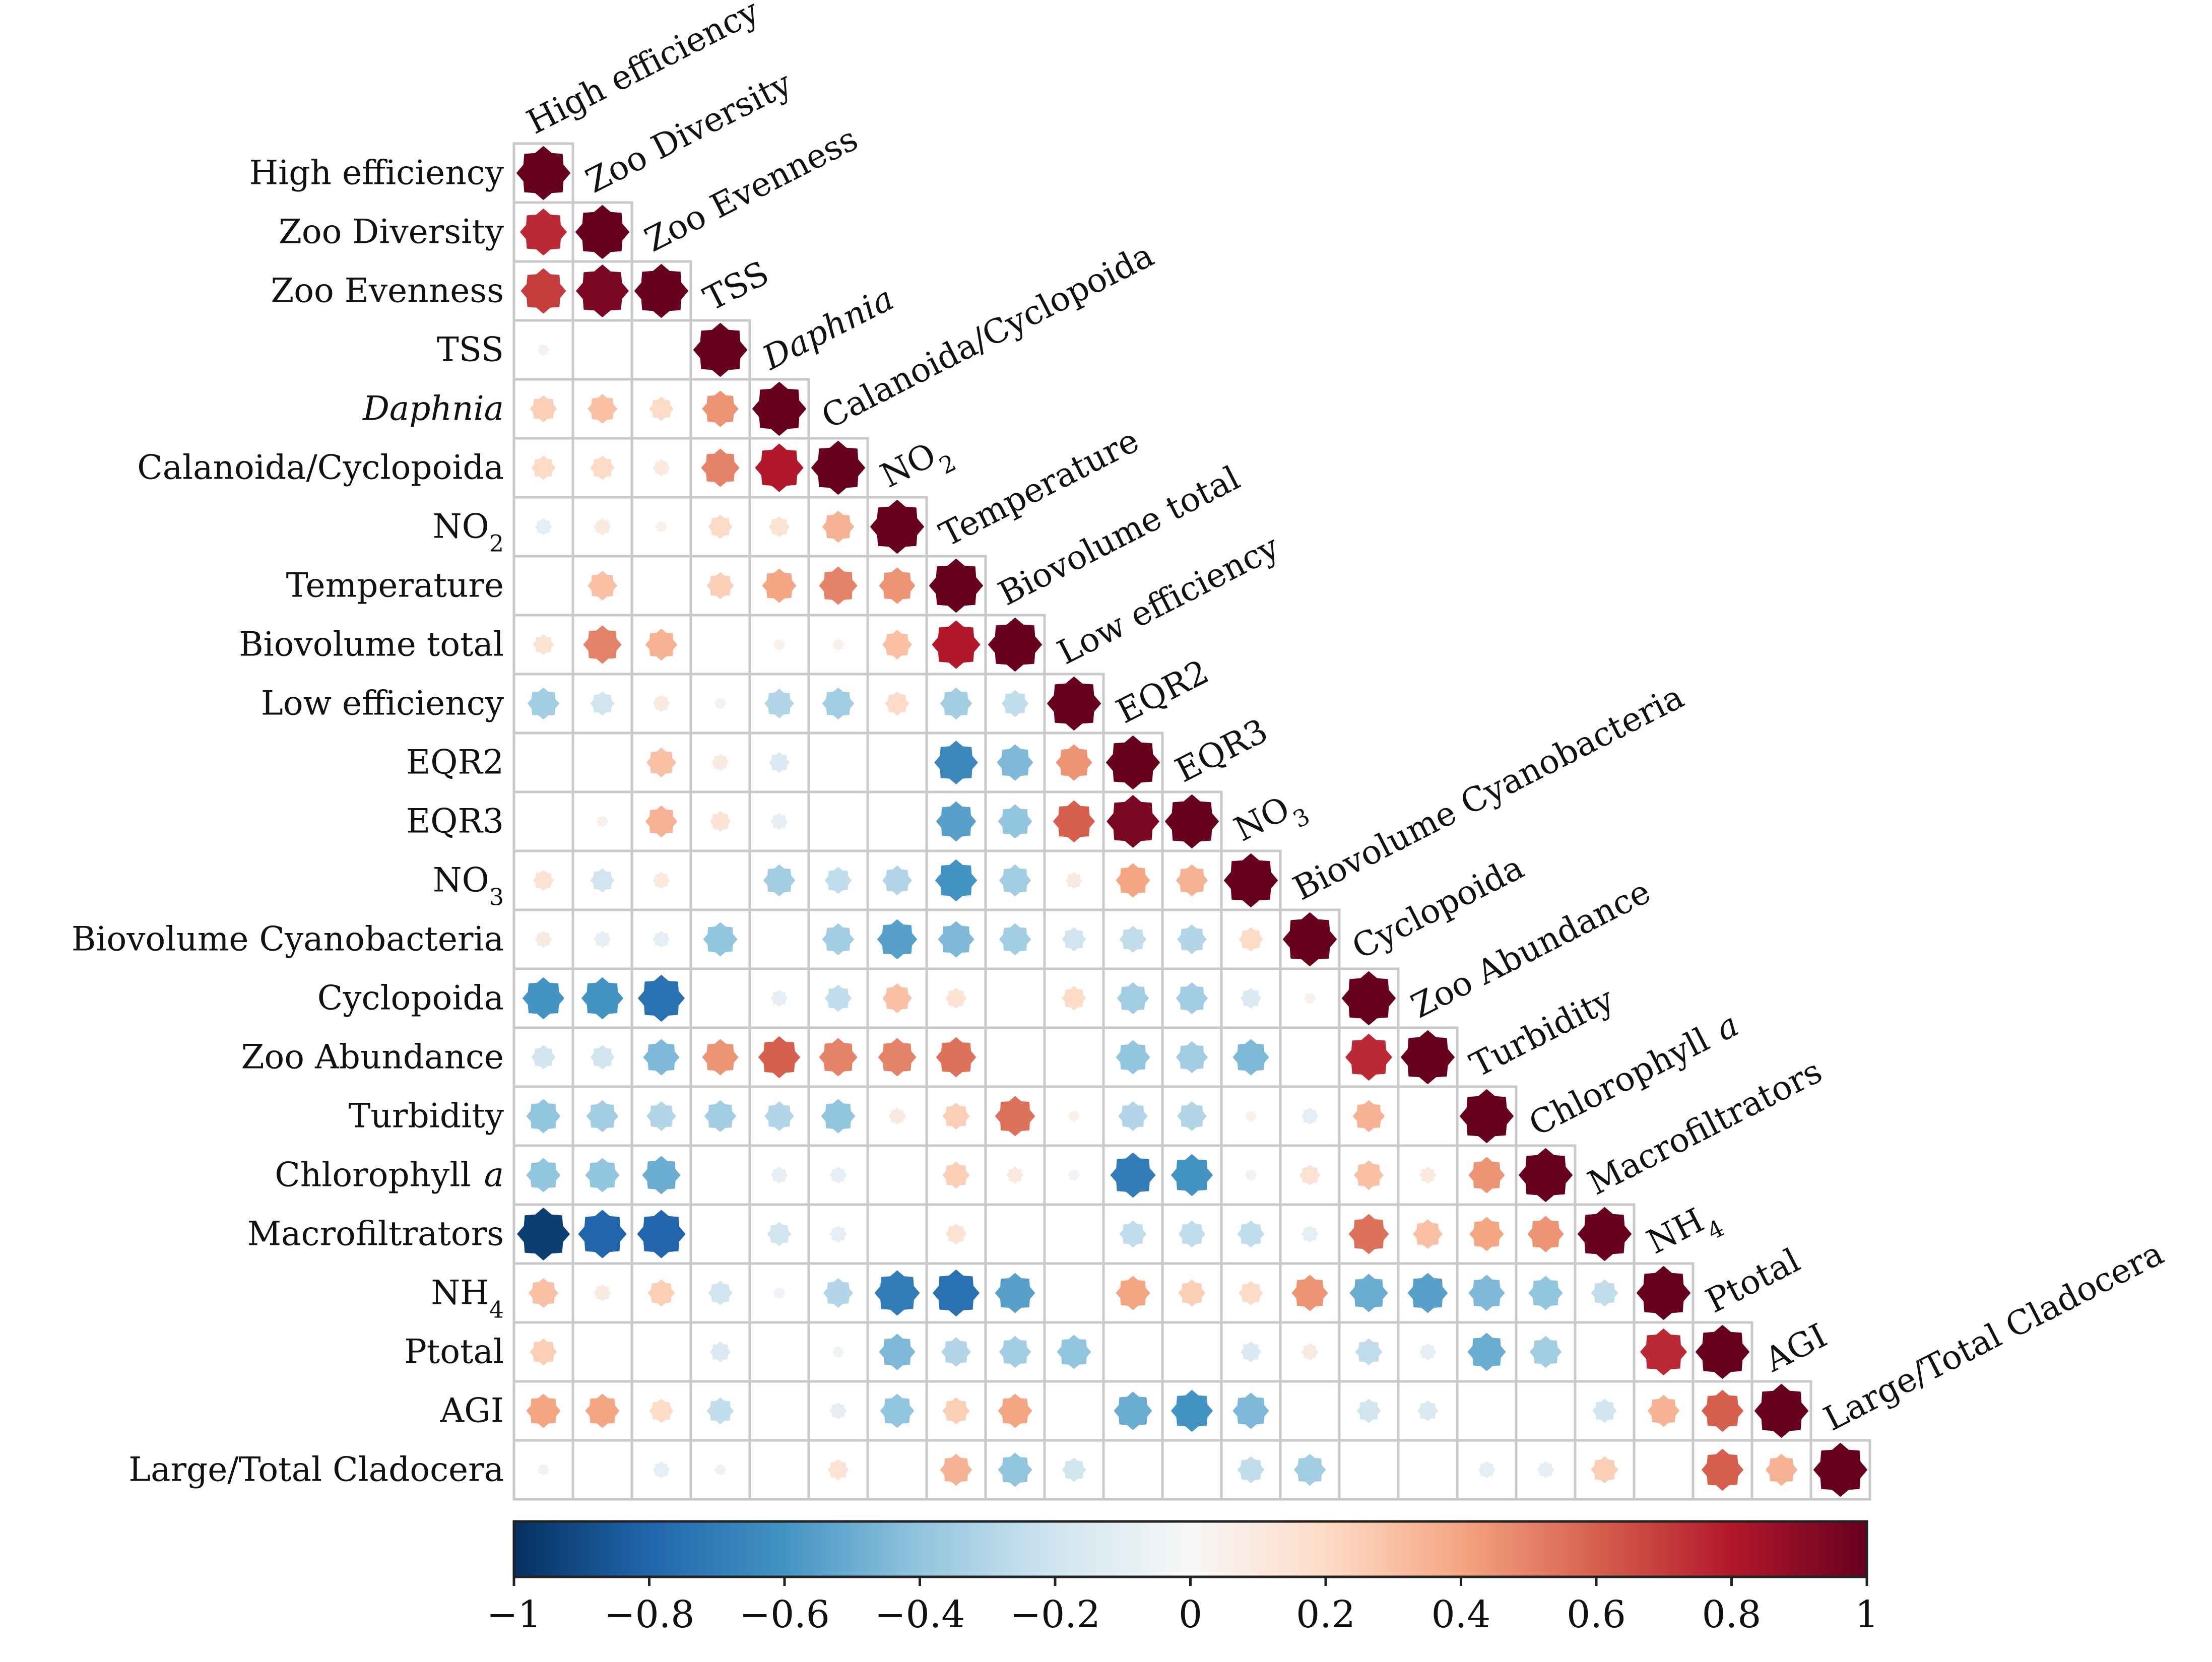 The height and width of the screenshot is (1662, 2212). What do you see at coordinates (827, 328) in the screenshot?
I see `col-label-text: Daphnia` at bounding box center [827, 328].